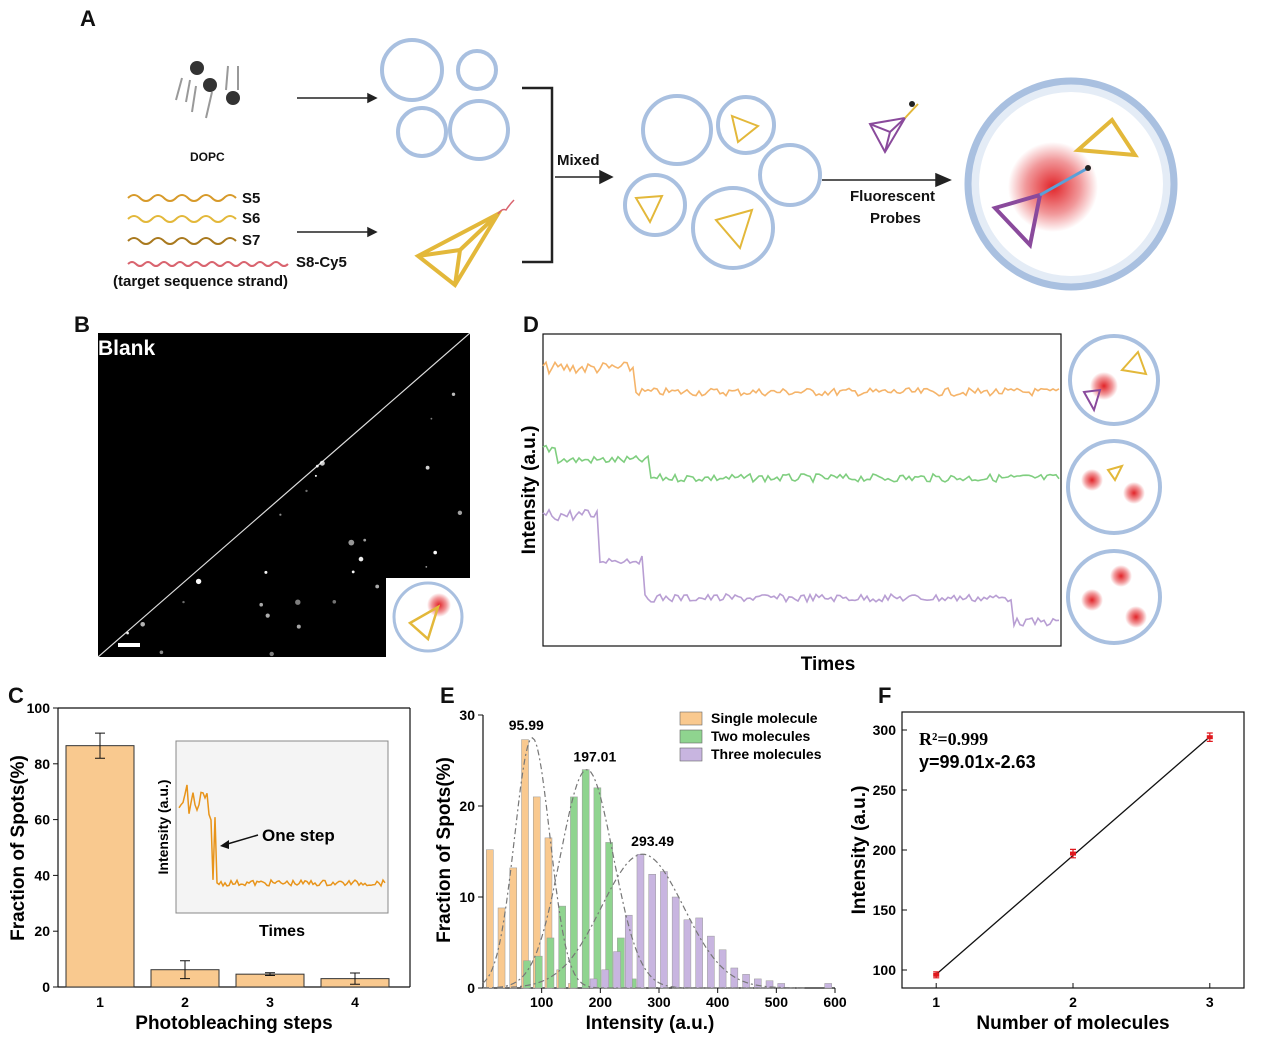  I want to click on diagonal-divider, so click(284, 495).